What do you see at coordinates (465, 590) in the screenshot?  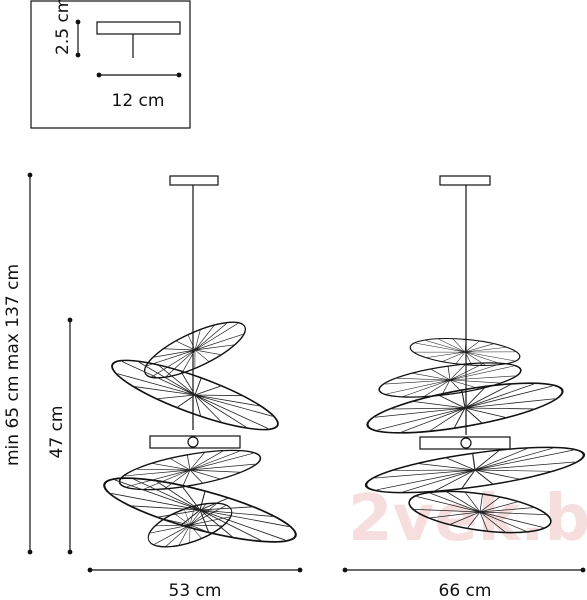 I see `width-right-label: 66 cm` at bounding box center [465, 590].